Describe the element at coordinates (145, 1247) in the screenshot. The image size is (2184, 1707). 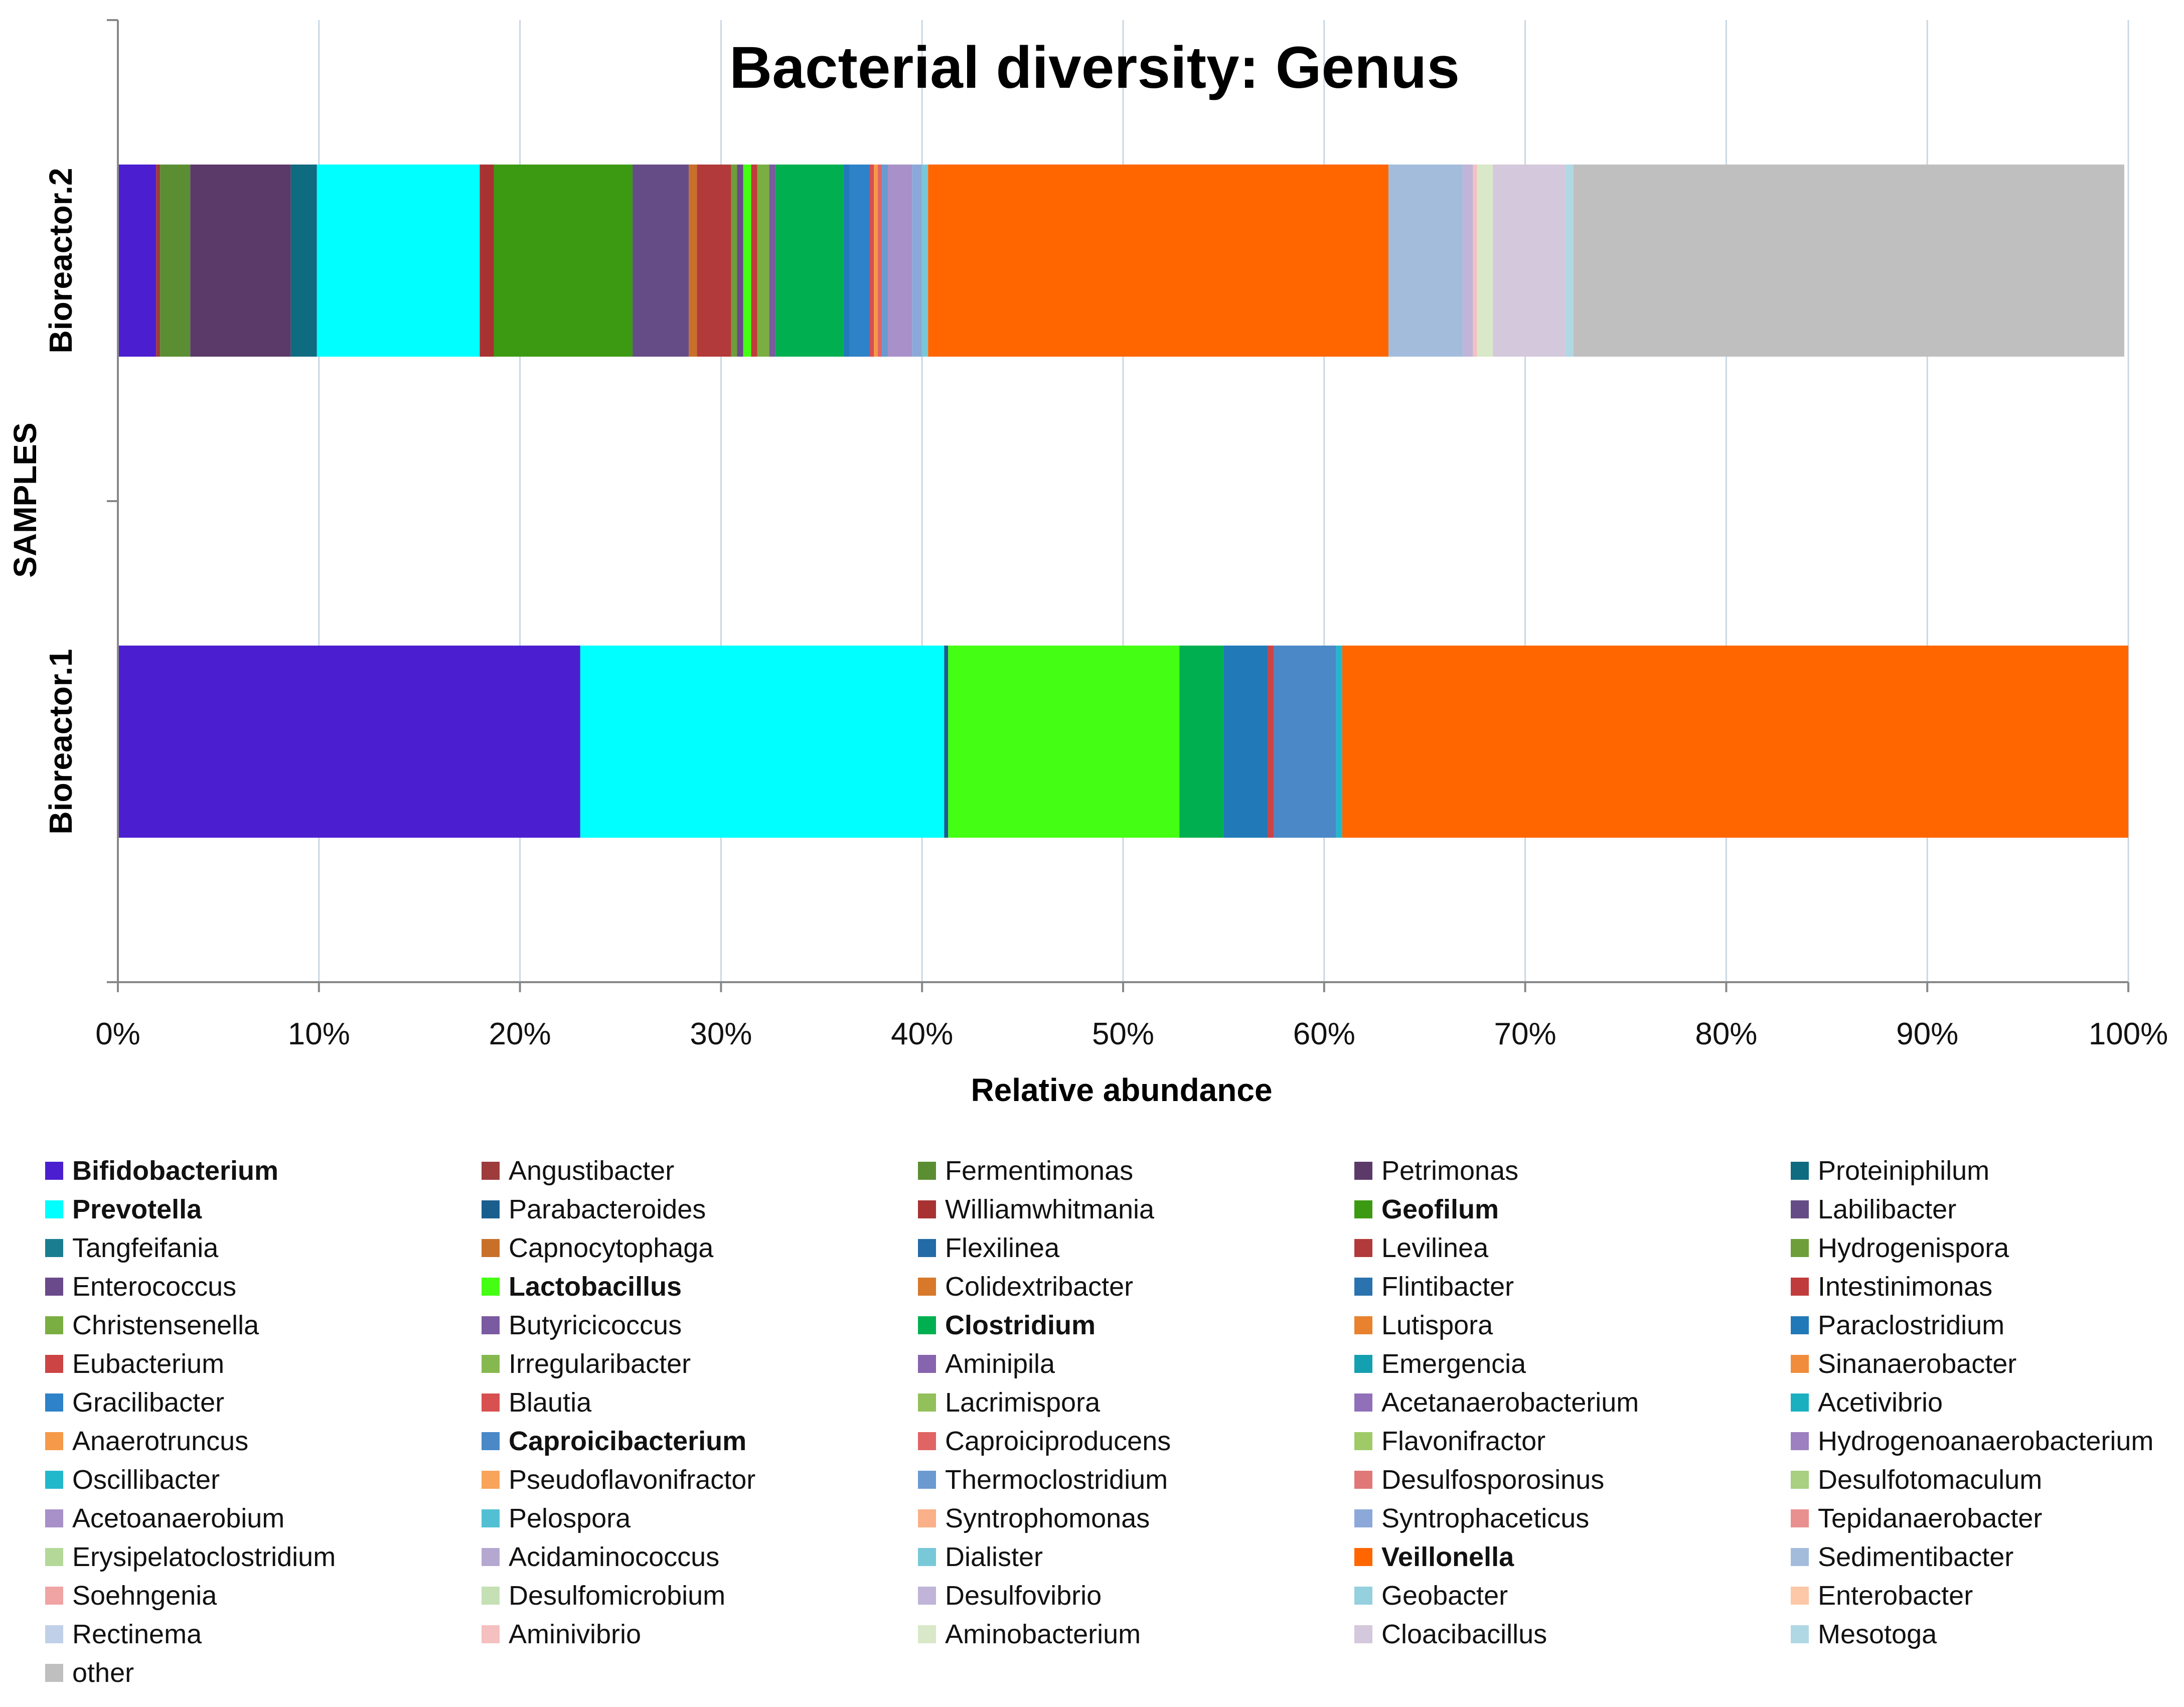
I see `legend-label: Tangfeifania` at that location.